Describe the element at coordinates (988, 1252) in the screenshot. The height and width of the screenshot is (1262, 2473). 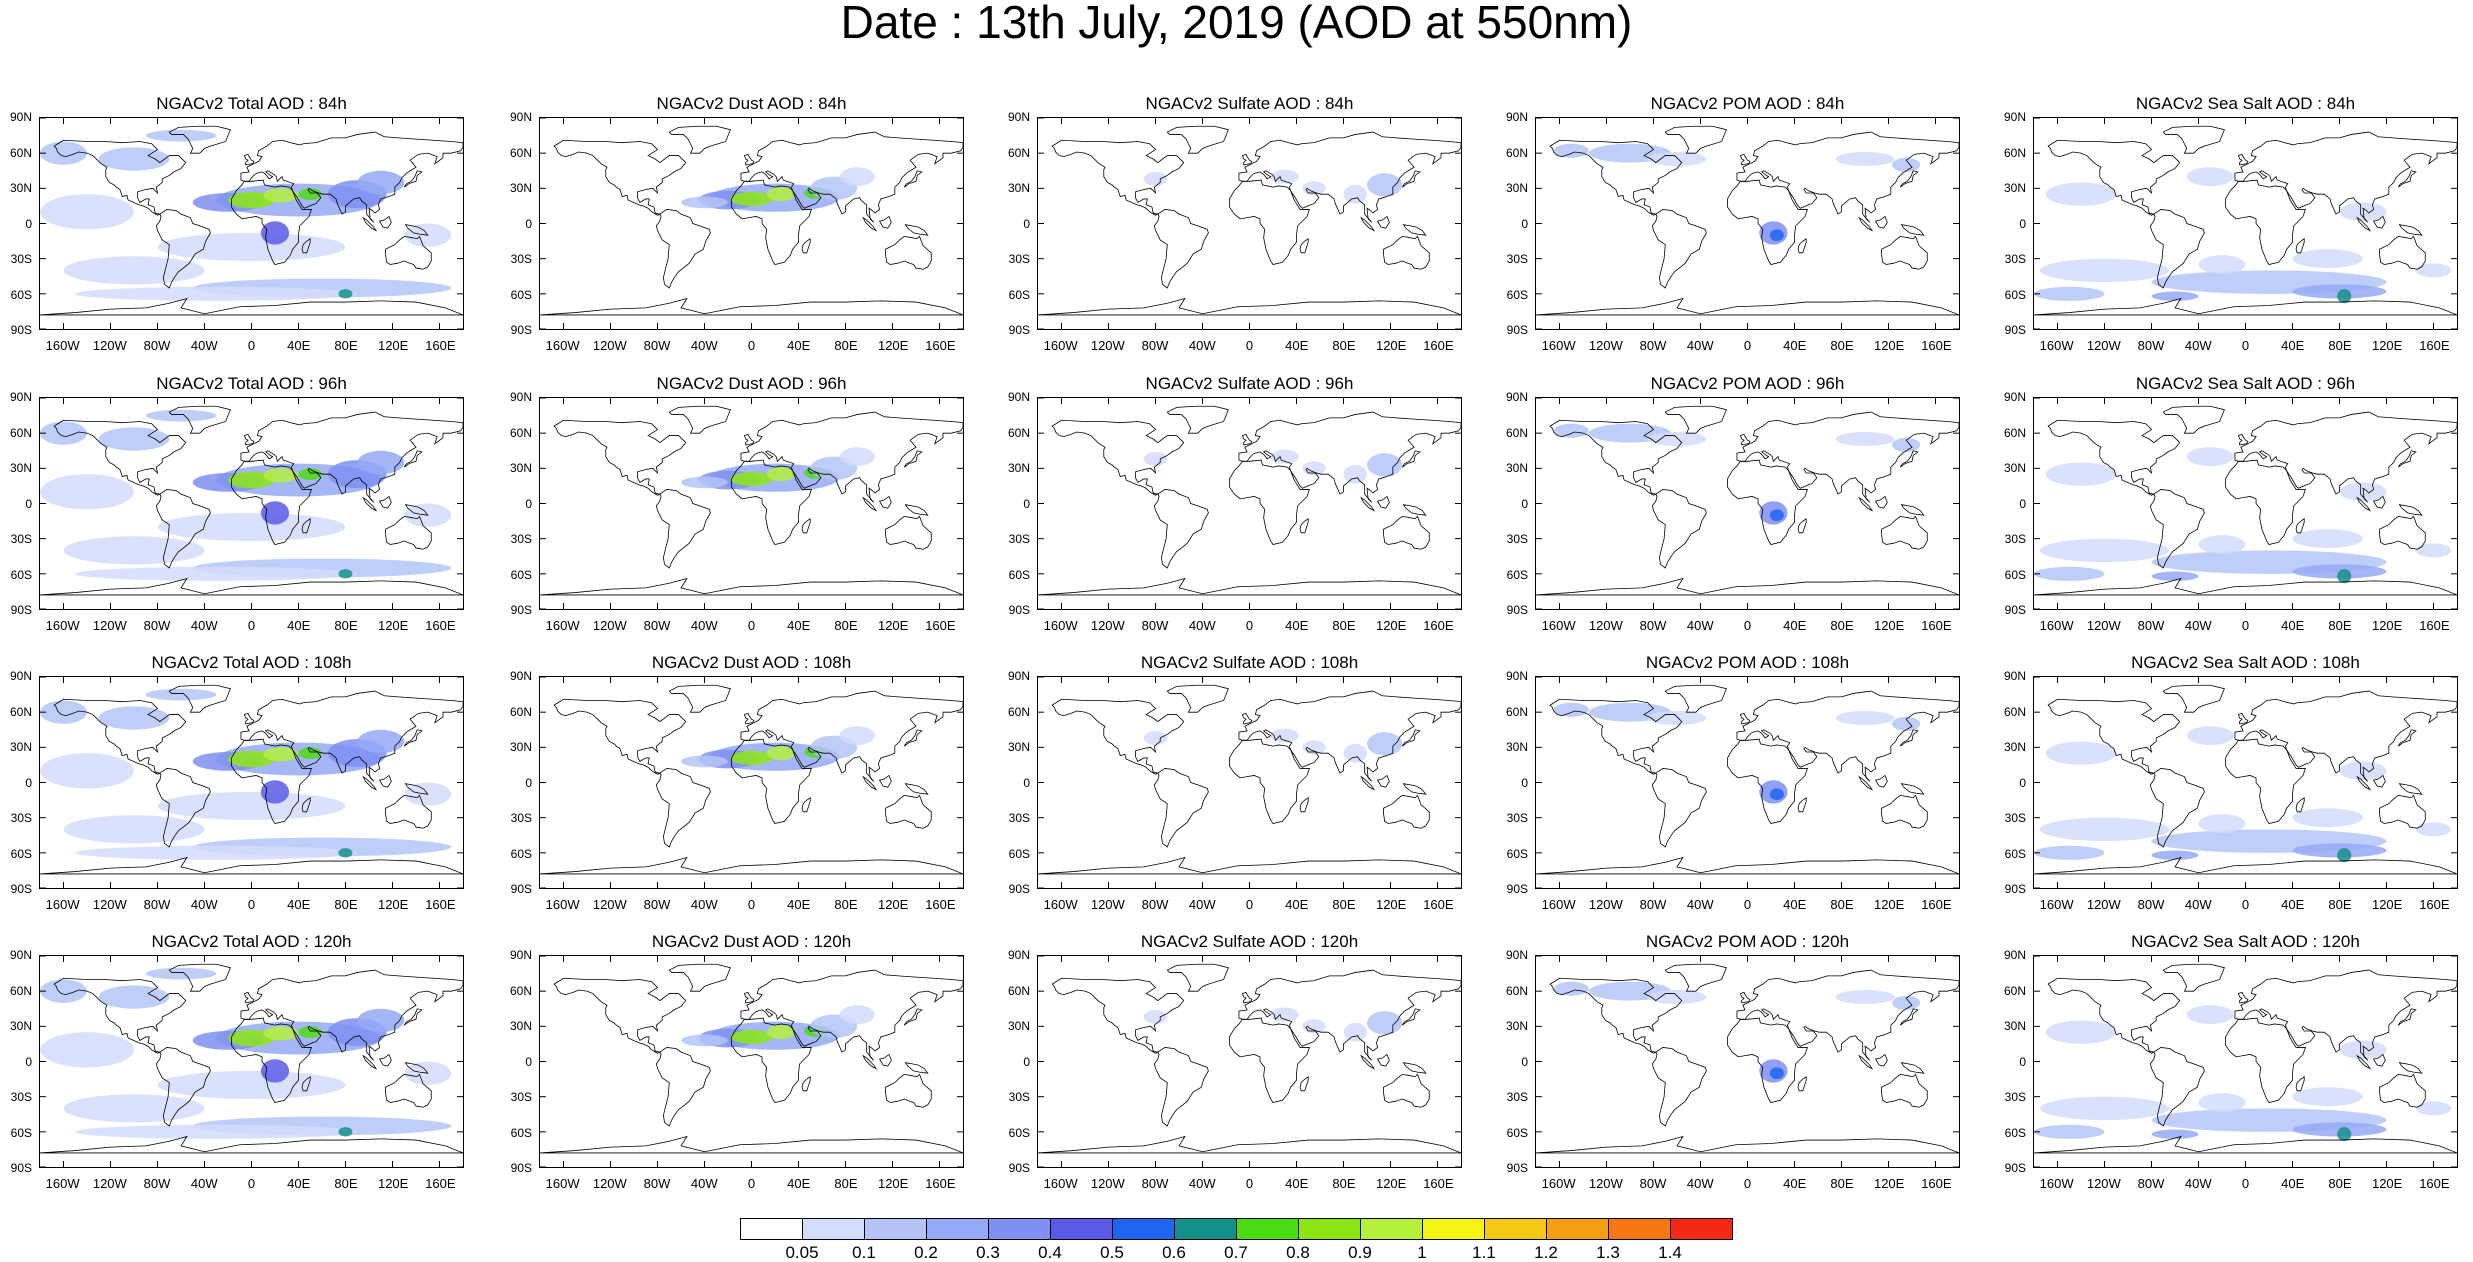
I see `colorbar-label: 0.3` at that location.